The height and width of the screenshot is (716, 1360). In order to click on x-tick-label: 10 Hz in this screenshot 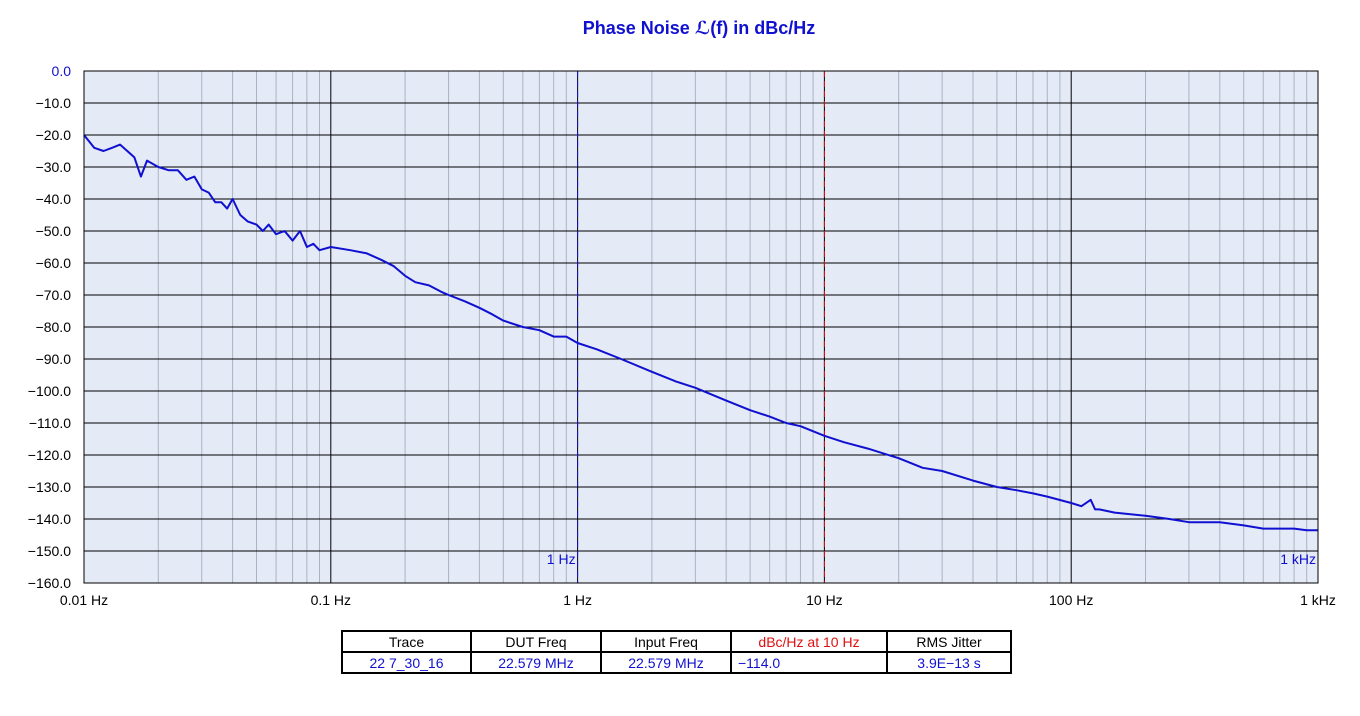, I will do `click(824, 600)`.